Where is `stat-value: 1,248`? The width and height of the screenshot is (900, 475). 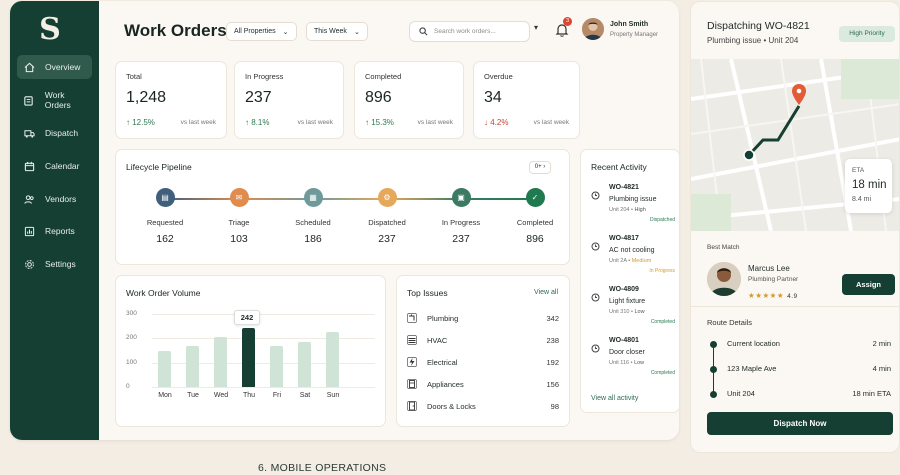 stat-value: 1,248 is located at coordinates (146, 97).